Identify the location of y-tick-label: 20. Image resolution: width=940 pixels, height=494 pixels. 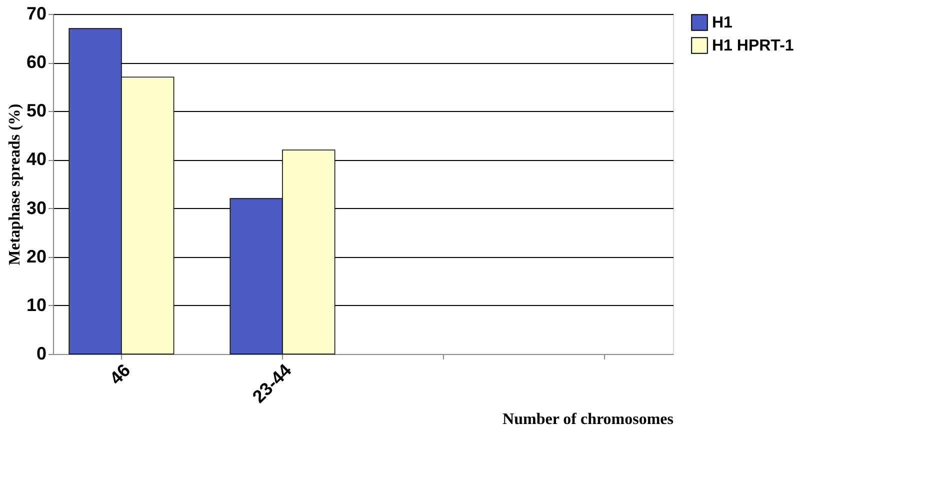
(36, 256).